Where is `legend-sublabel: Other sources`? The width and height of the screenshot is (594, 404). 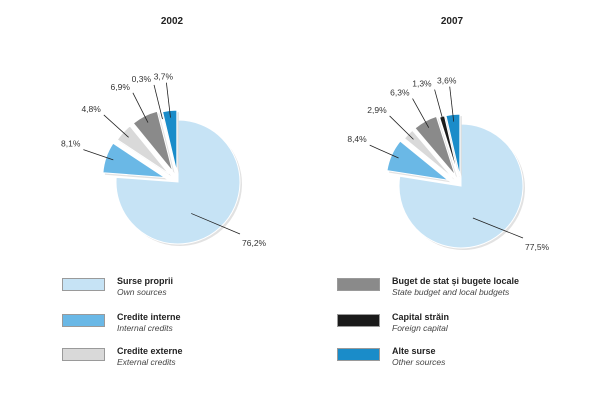 legend-sublabel: Other sources is located at coordinates (419, 362).